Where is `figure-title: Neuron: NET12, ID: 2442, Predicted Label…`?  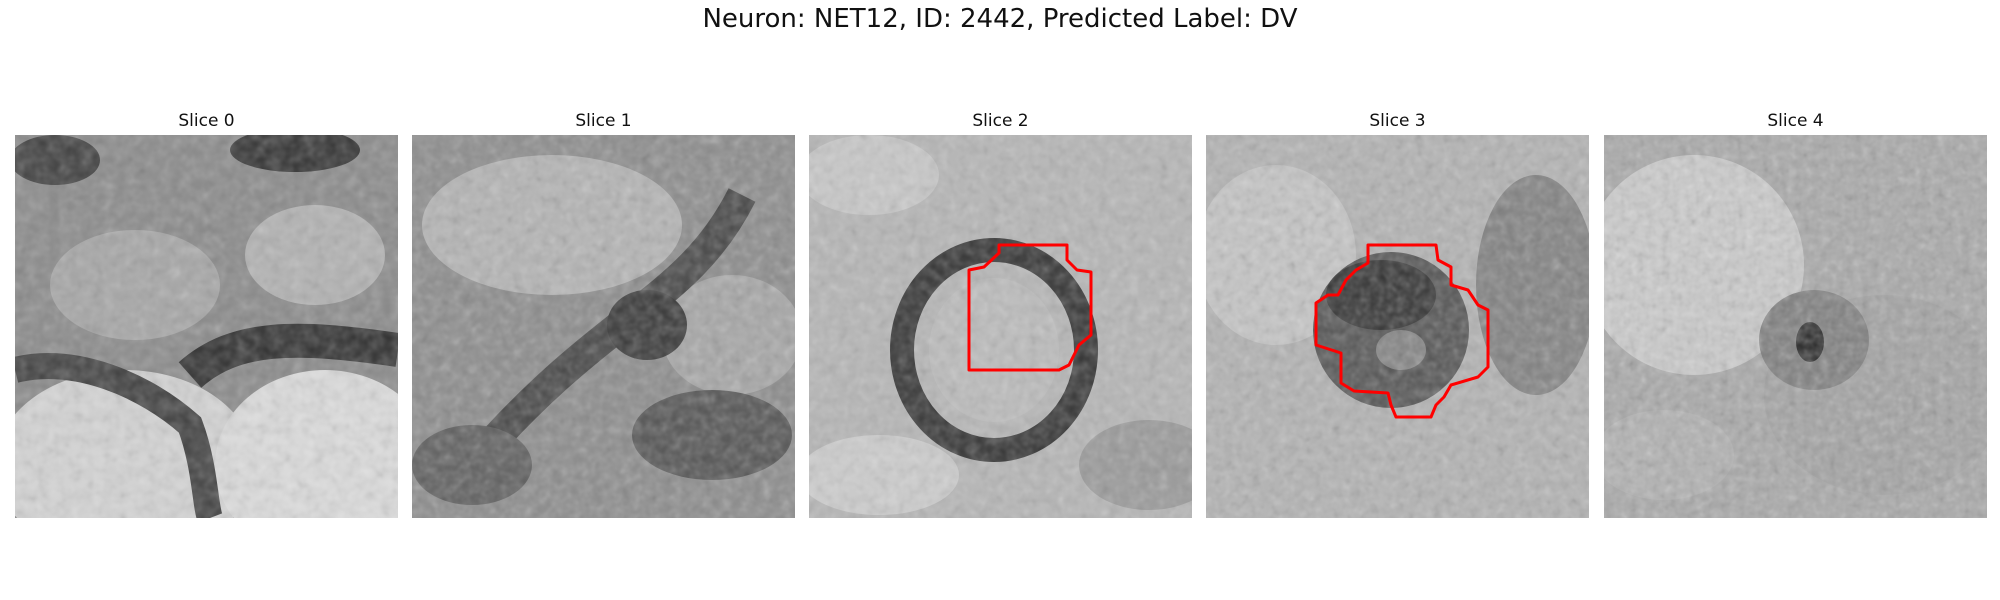
figure-title: Neuron: NET12, ID: 2442, Predicted Label… is located at coordinates (1000, 19).